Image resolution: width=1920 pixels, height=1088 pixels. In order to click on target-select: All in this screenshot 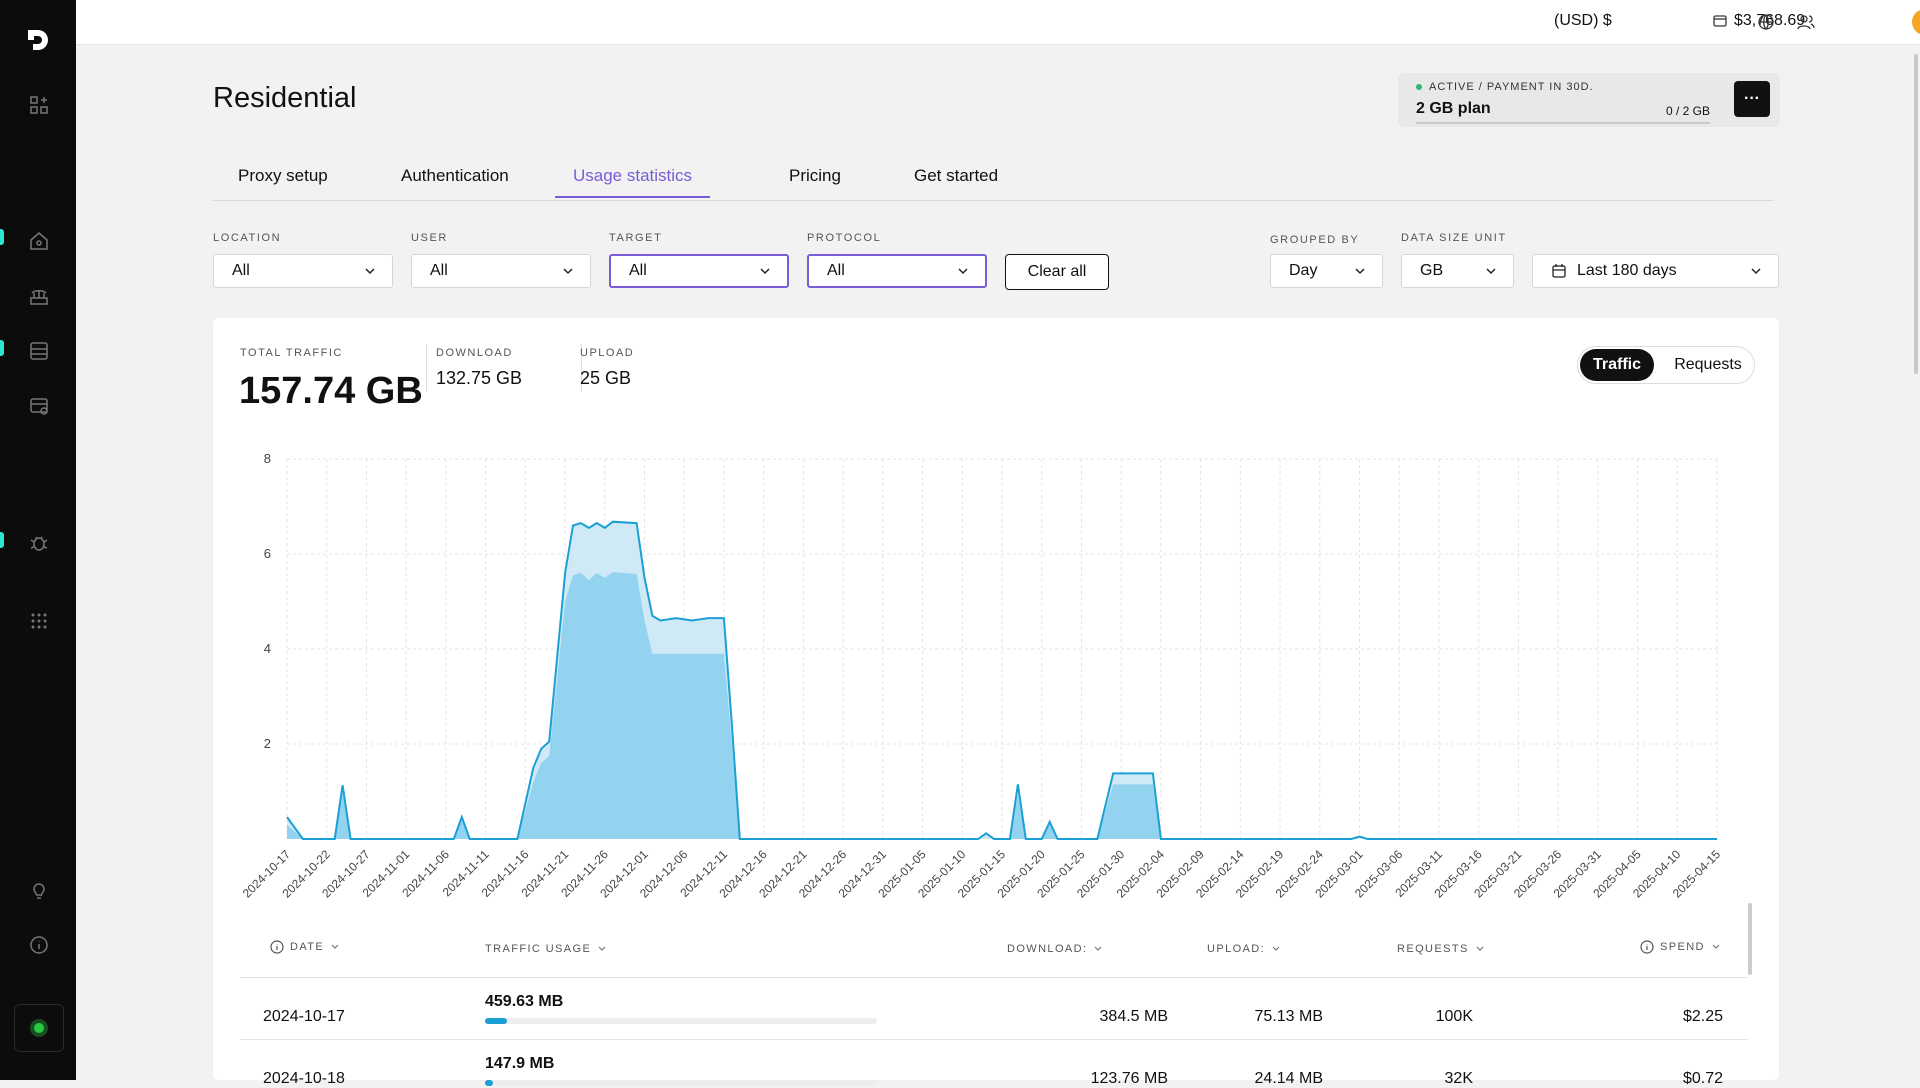, I will do `click(699, 271)`.